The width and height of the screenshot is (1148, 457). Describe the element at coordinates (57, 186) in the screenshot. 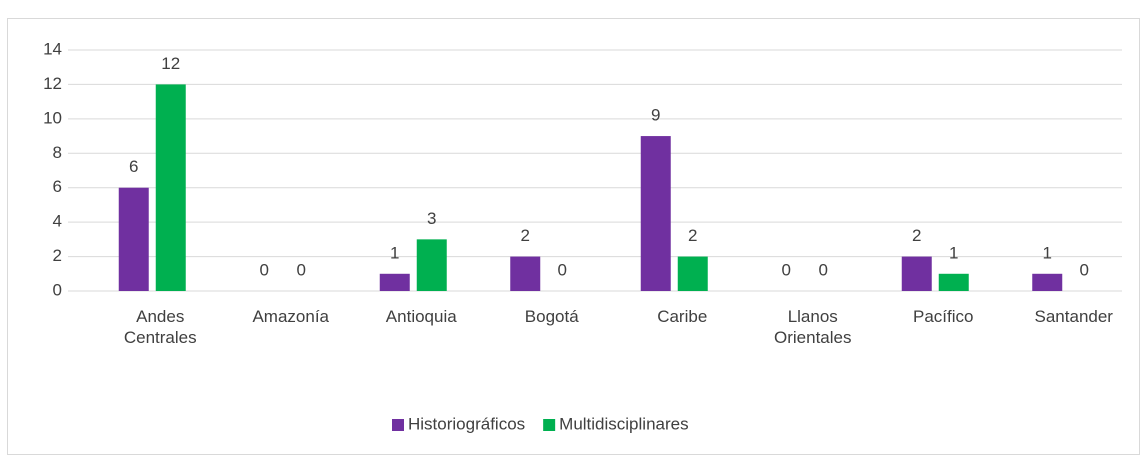

I see `y-tick-label: 6` at that location.